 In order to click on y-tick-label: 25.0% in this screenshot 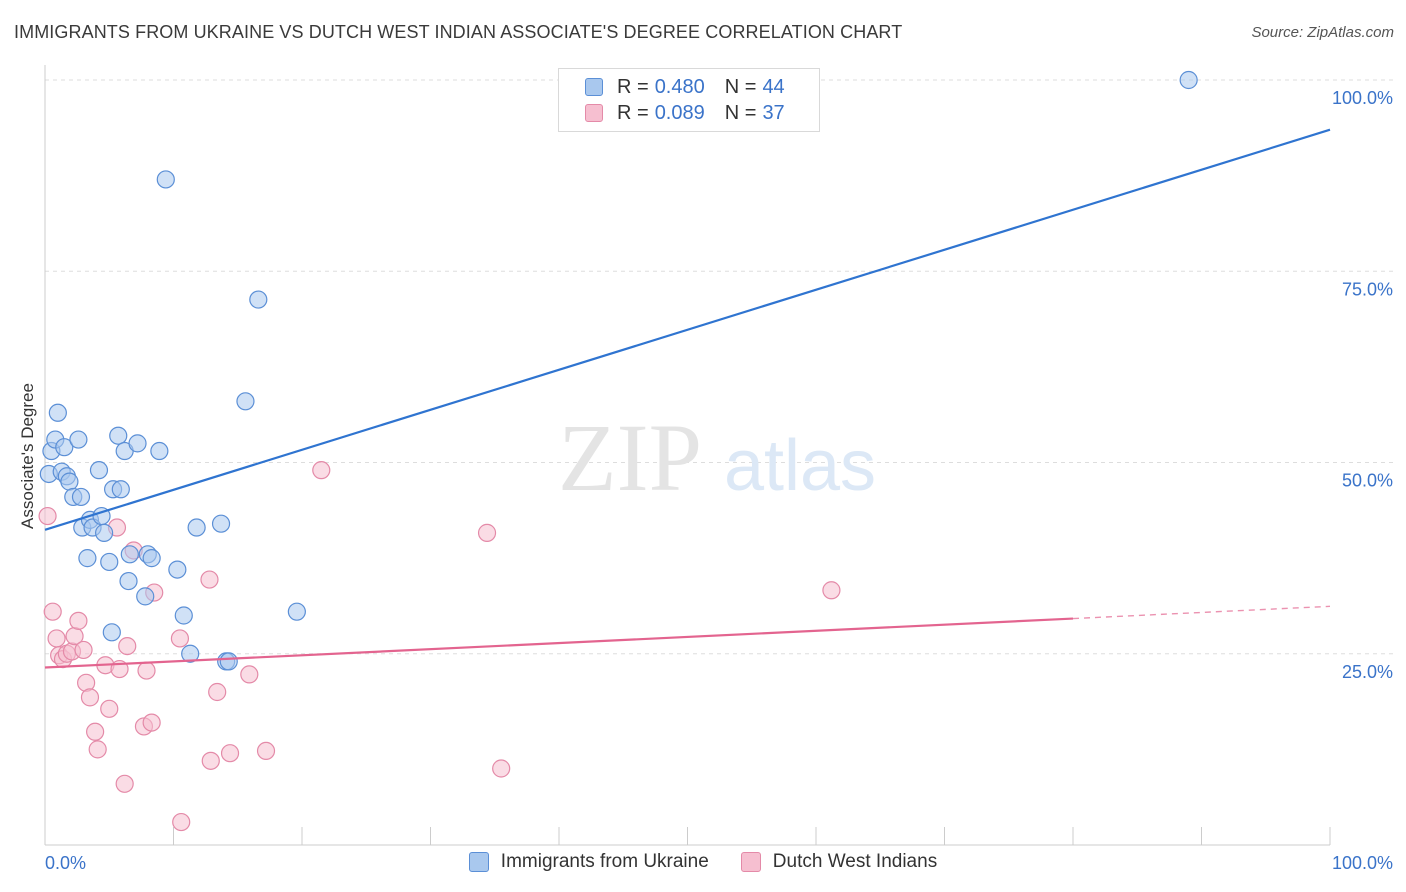, I will do `click(1367, 672)`.